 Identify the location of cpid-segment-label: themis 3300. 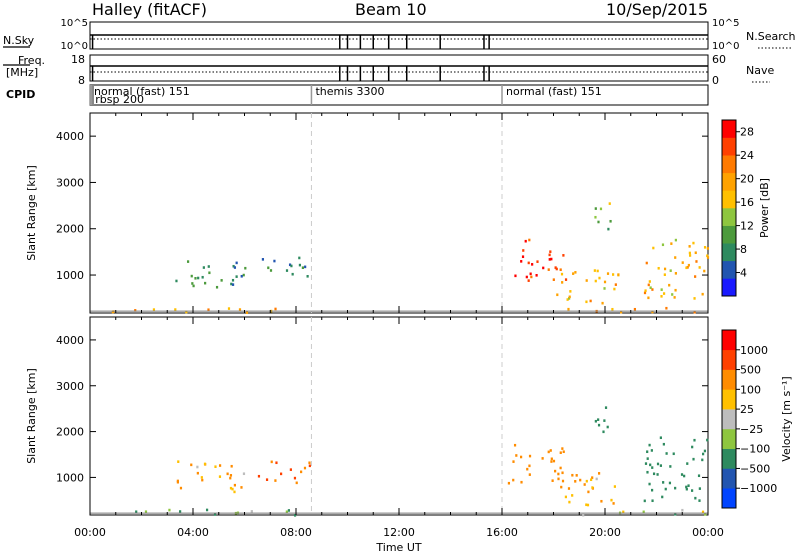
(349, 91).